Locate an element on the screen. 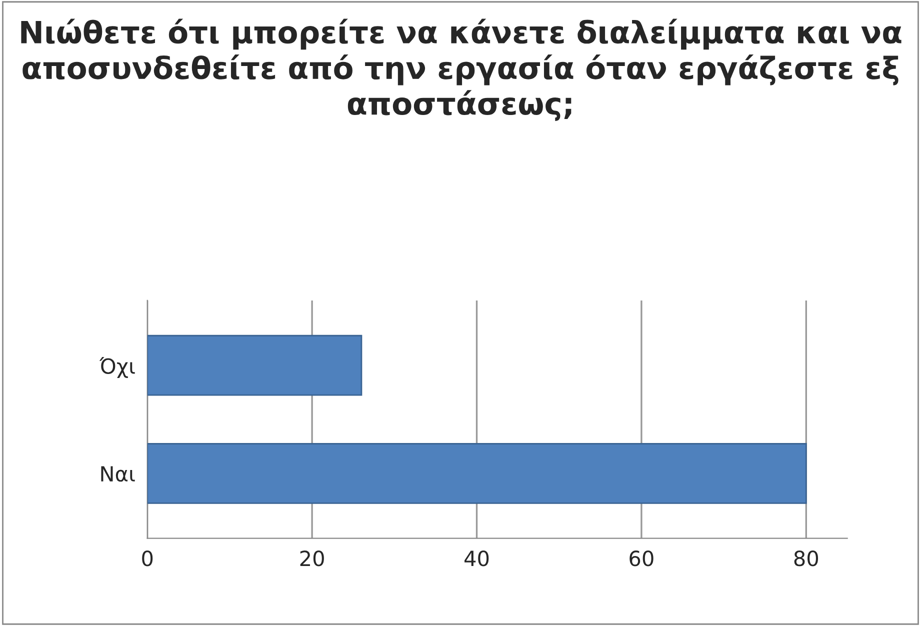 This screenshot has height=626, width=921. y-tick-label: Ναι is located at coordinates (118, 474).